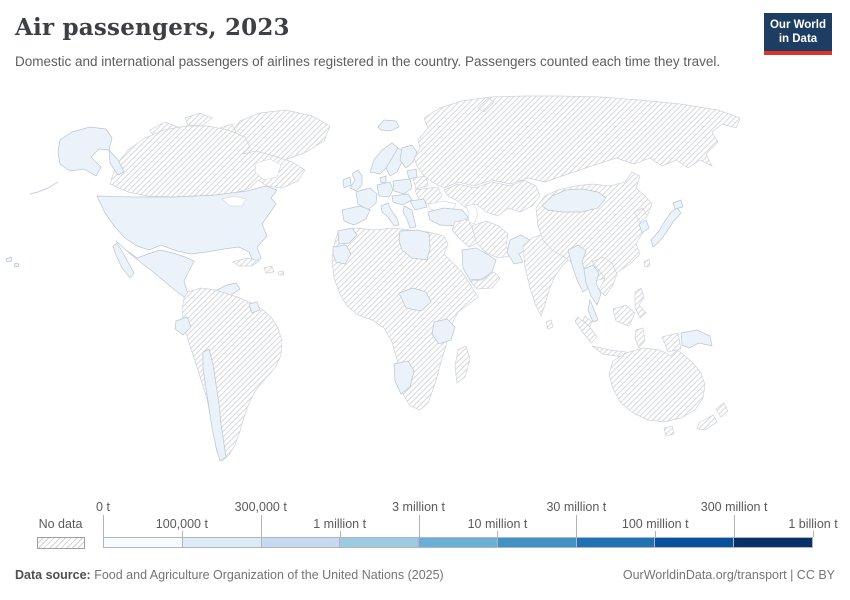  What do you see at coordinates (187, 225) in the screenshot?
I see `region-usa` at bounding box center [187, 225].